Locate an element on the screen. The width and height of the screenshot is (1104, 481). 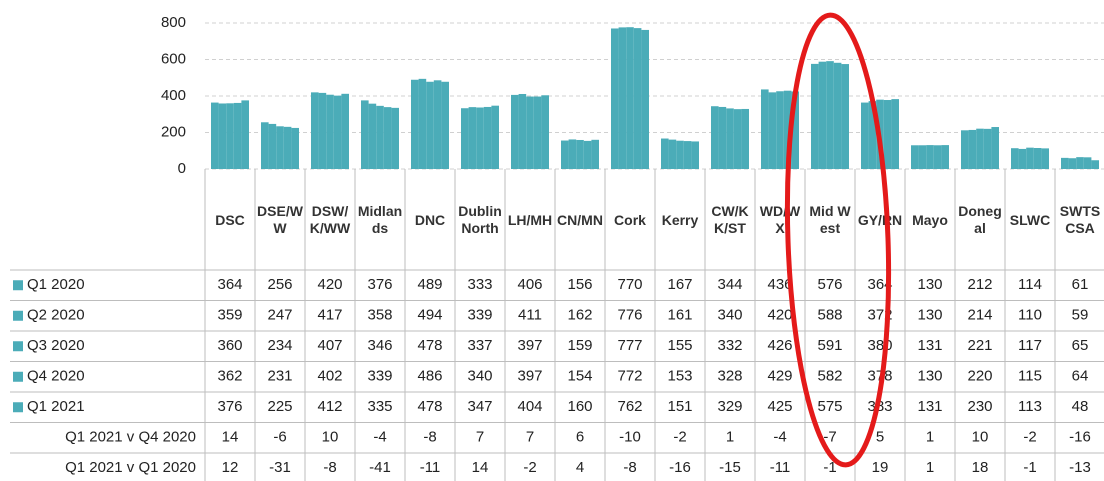
table-cell: 344 is located at coordinates (729, 284).